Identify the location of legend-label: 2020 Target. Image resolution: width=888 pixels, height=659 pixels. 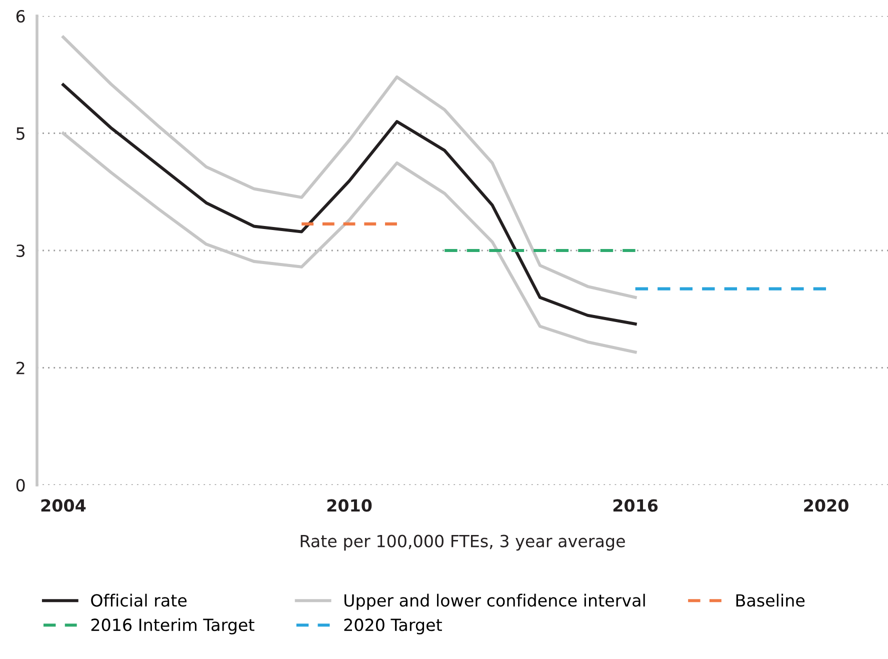
(393, 626).